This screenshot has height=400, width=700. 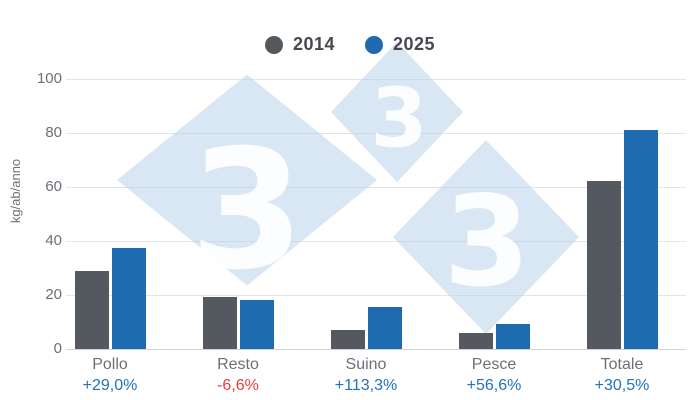 What do you see at coordinates (33, 79) in the screenshot?
I see `y-tick-label: 100` at bounding box center [33, 79].